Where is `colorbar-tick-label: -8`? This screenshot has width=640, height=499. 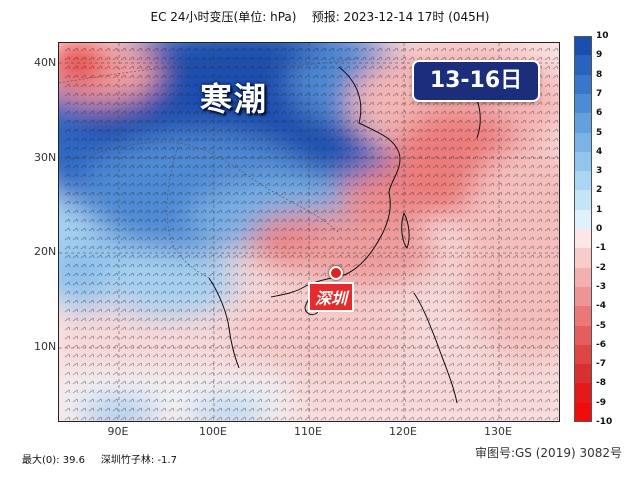
colorbar-tick-label: -8 is located at coordinates (601, 383).